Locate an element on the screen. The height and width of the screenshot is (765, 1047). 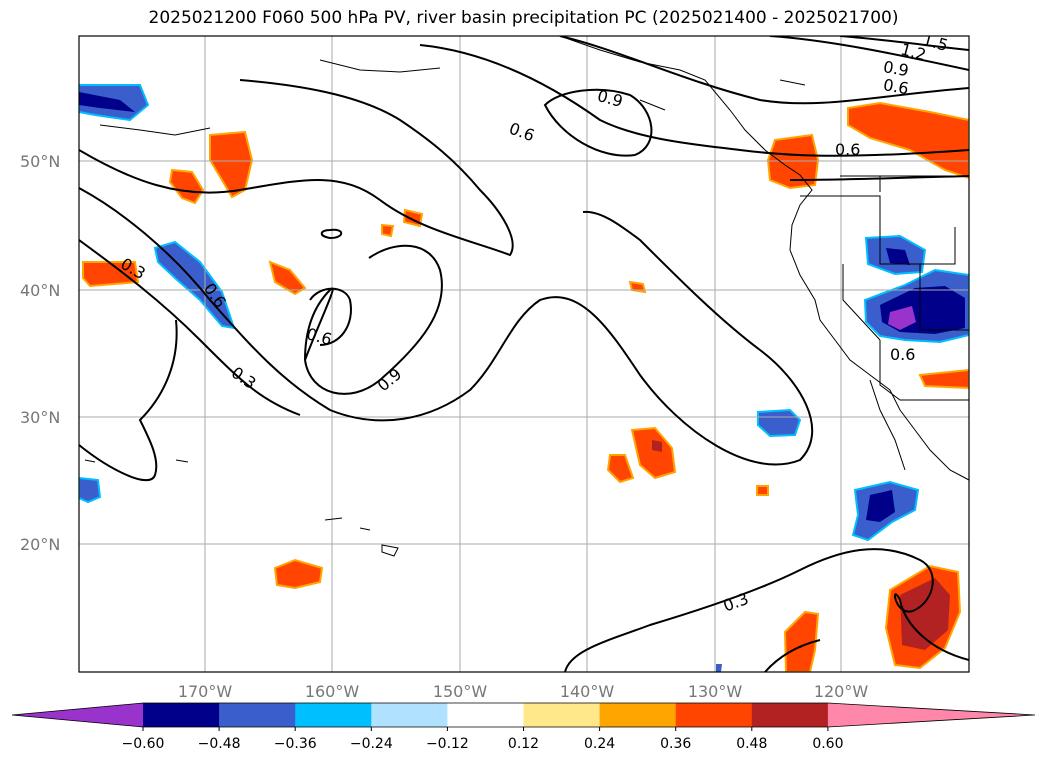
colorbar-tick-label: −0.48 is located at coordinates (219, 744).